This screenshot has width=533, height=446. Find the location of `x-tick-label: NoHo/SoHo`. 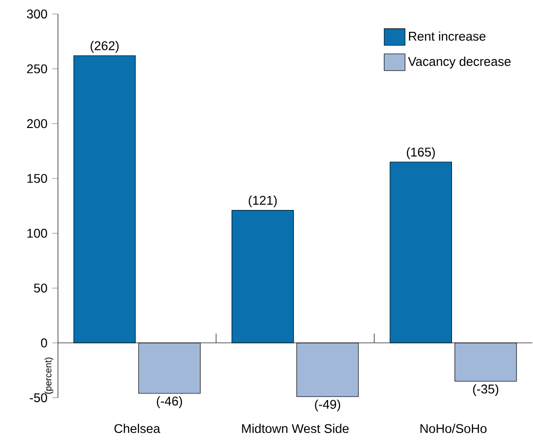

x-tick-label: NoHo/SoHo is located at coordinates (453, 429).